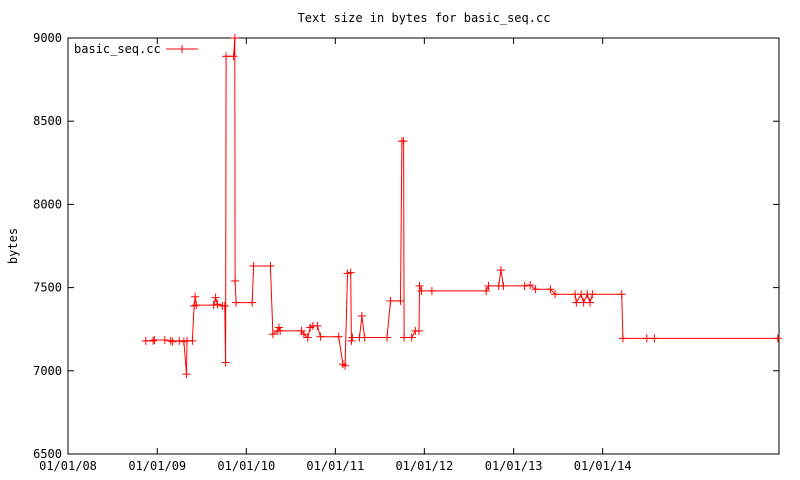 Image resolution: width=800 pixels, height=480 pixels. I want to click on y-axis-label: bytes, so click(13, 246).